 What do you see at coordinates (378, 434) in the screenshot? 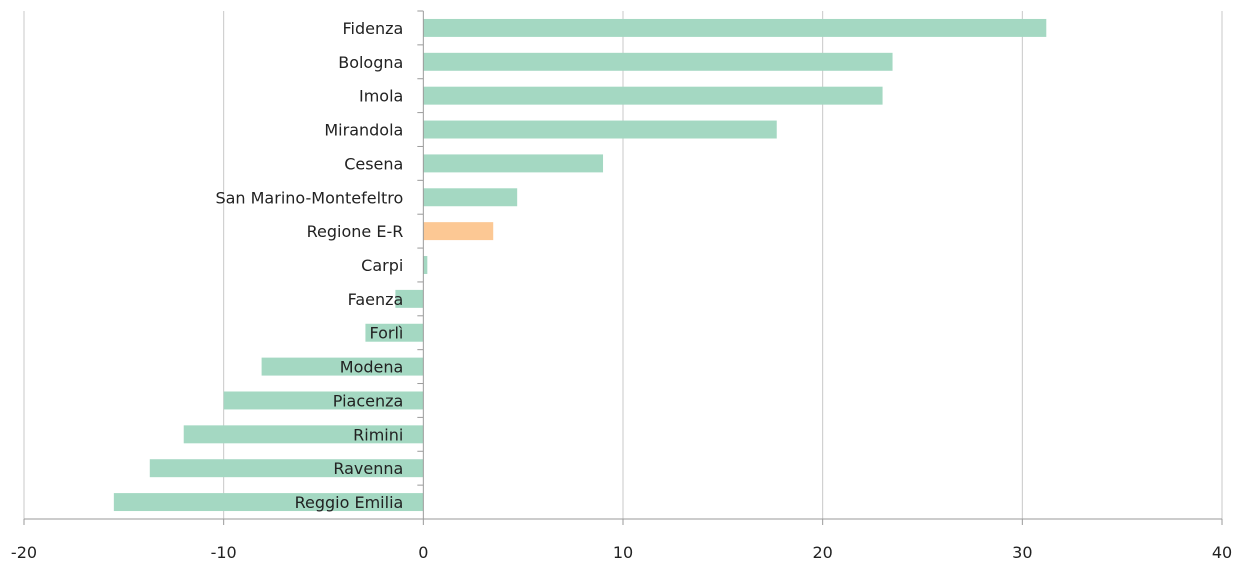
I see `category-label: Rimini` at bounding box center [378, 434].